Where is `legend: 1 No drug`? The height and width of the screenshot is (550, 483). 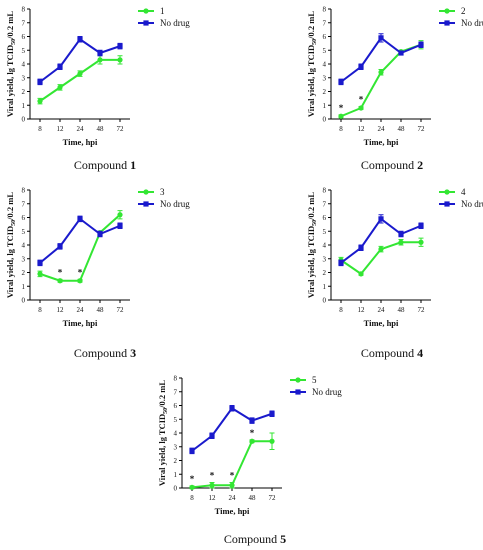
legend: 1 No drug is located at coordinates (164, 17).